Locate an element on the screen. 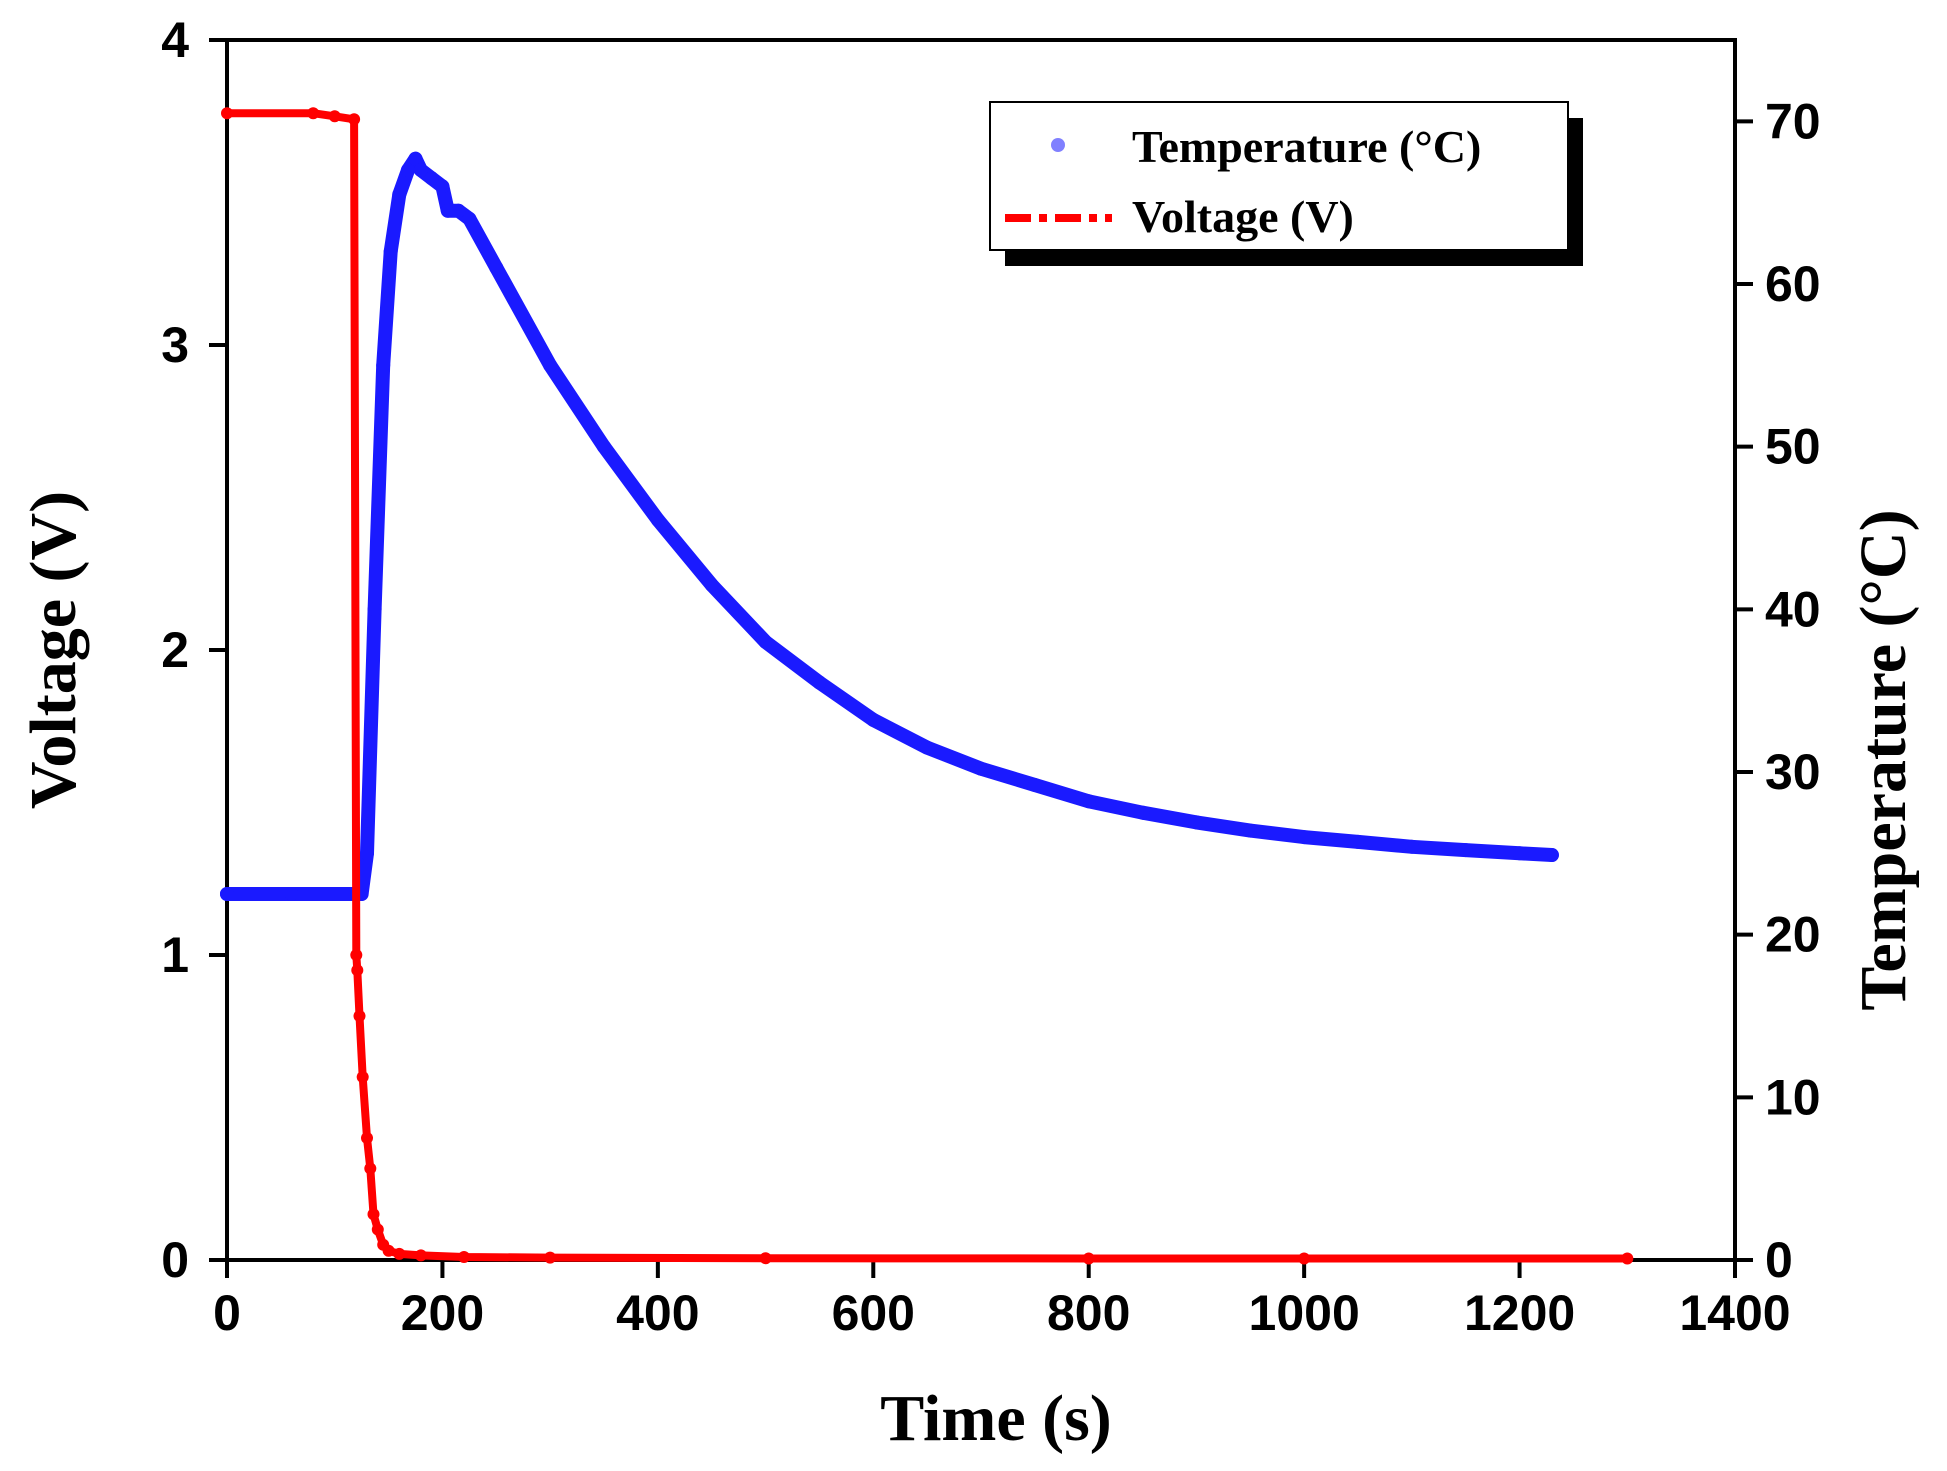  y-axis-right-title: Temperature (°C) is located at coordinates (1883, 759).